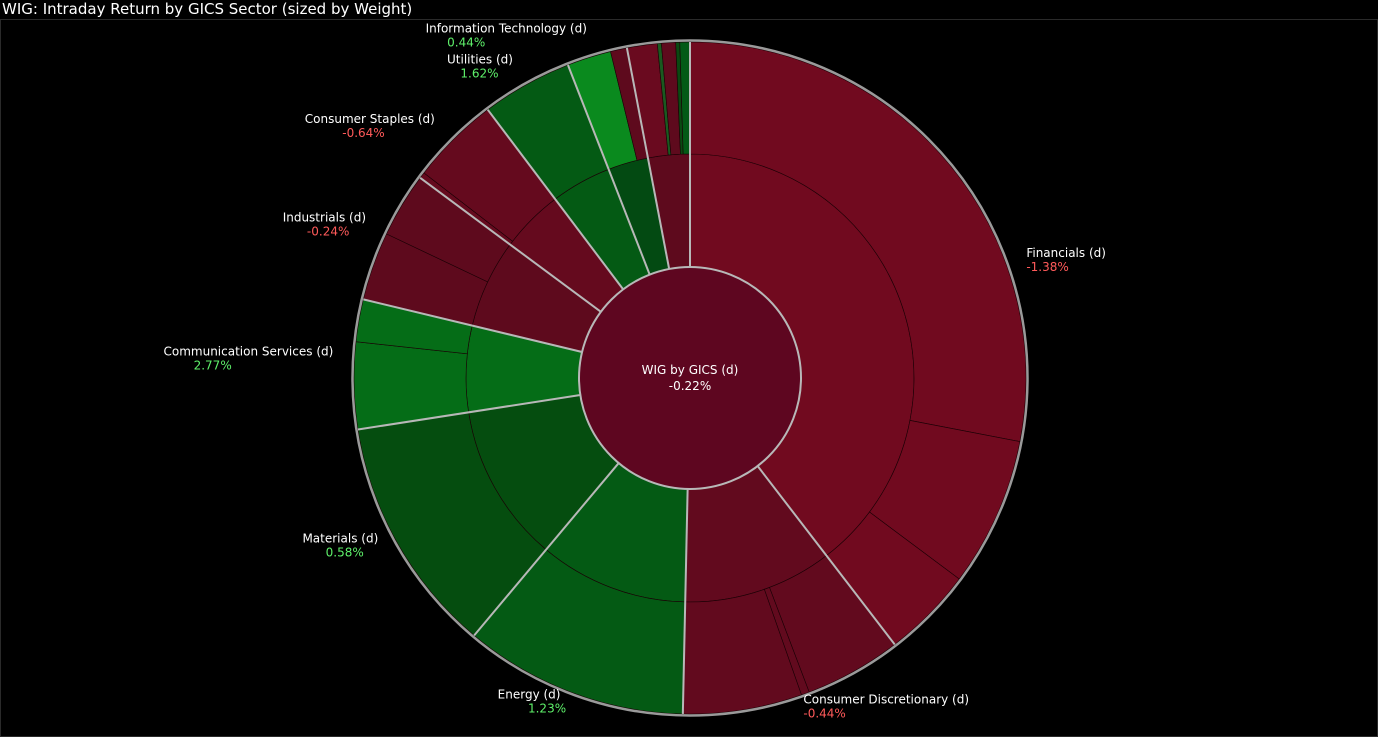 Image resolution: width=1378 pixels, height=737 pixels. Describe the element at coordinates (324, 217) in the screenshot. I see `label-industrials: Industrials (d)` at that location.